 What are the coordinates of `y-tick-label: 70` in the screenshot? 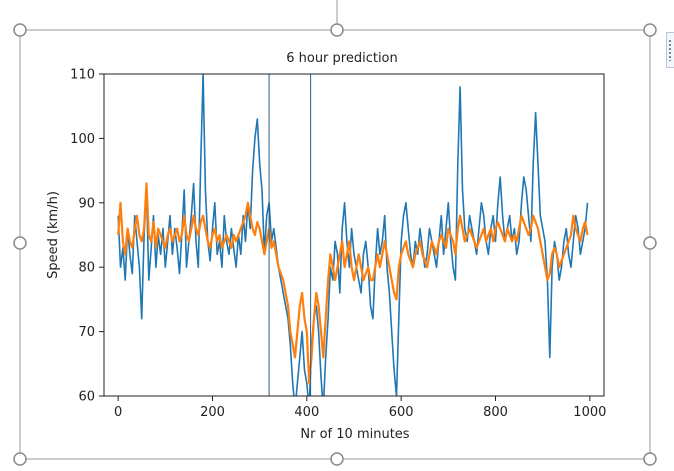 It's located at (86, 332).